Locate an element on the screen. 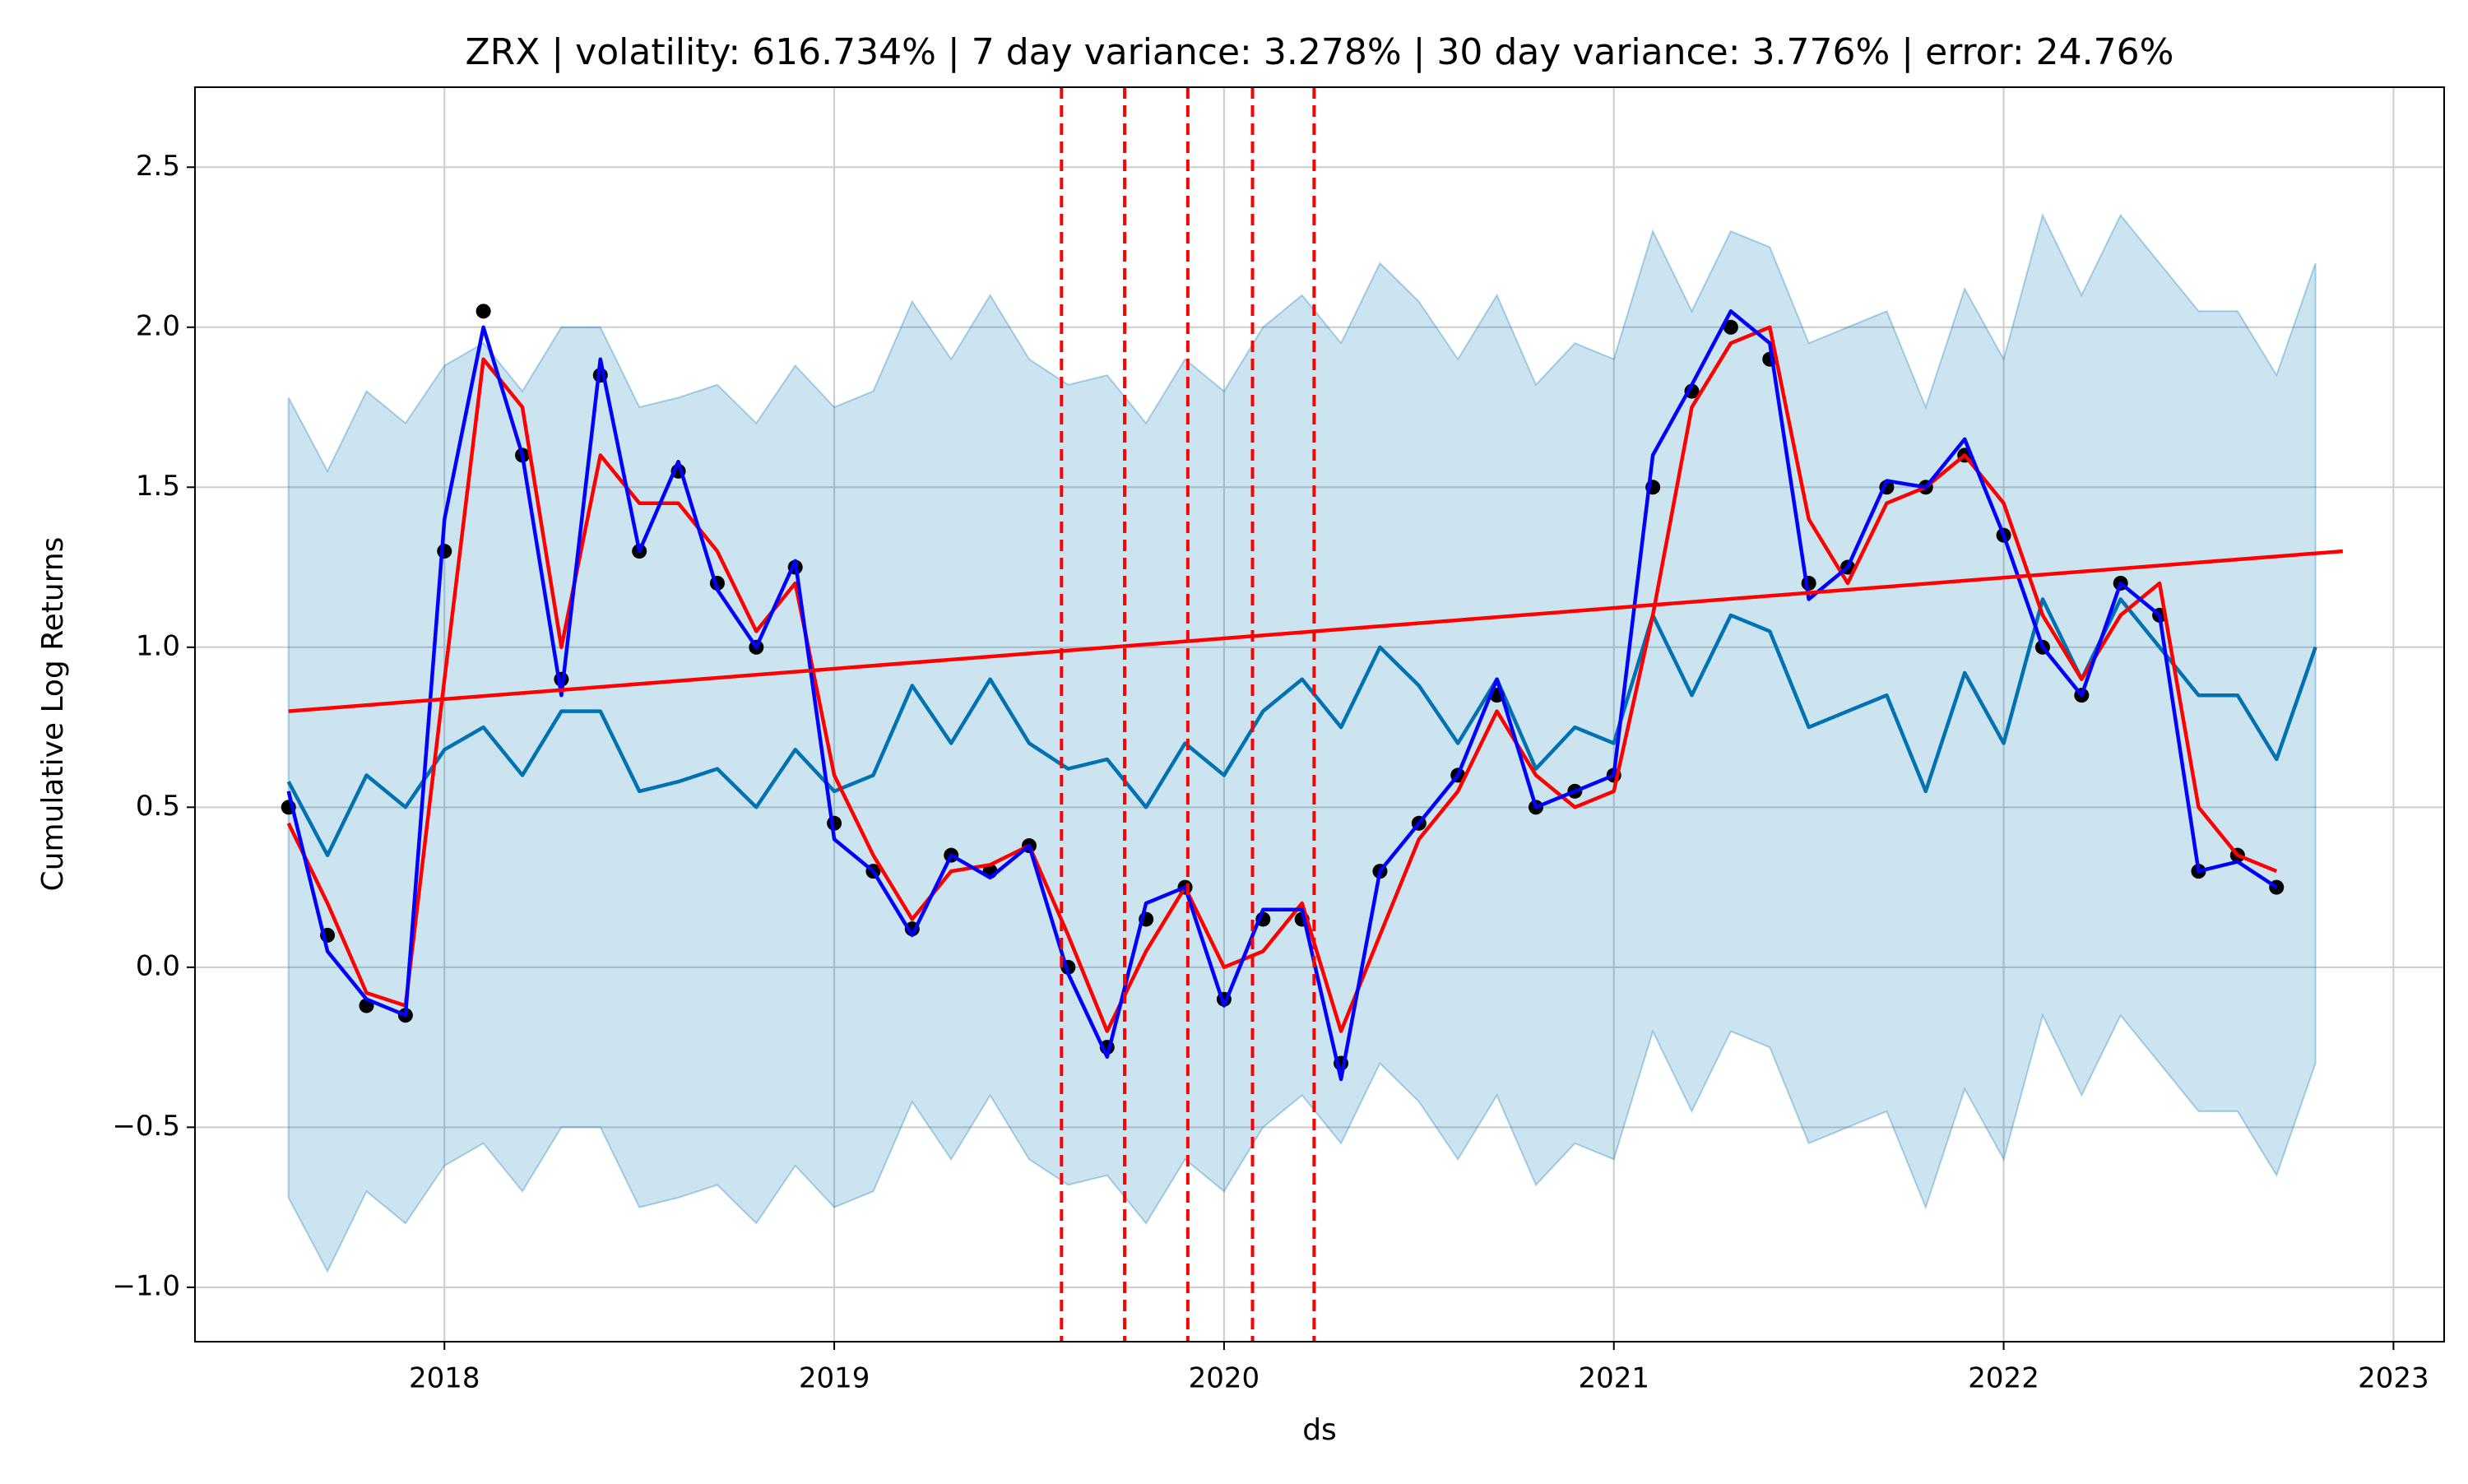  x-tick-label: 2022 is located at coordinates (2003, 1378).